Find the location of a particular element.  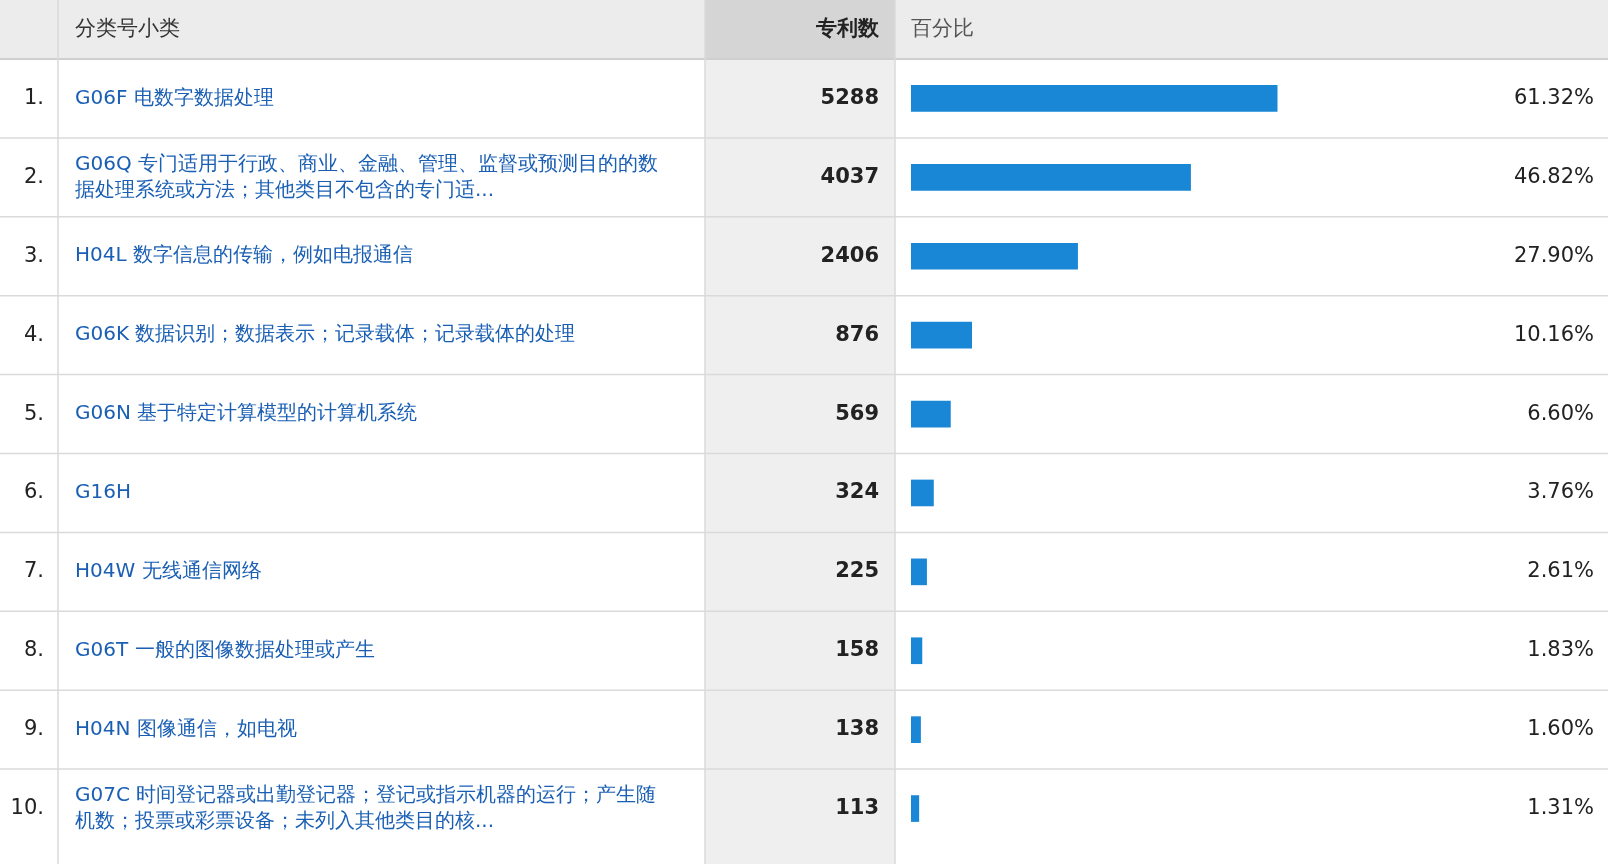

text: 4037 is located at coordinates (849, 175).